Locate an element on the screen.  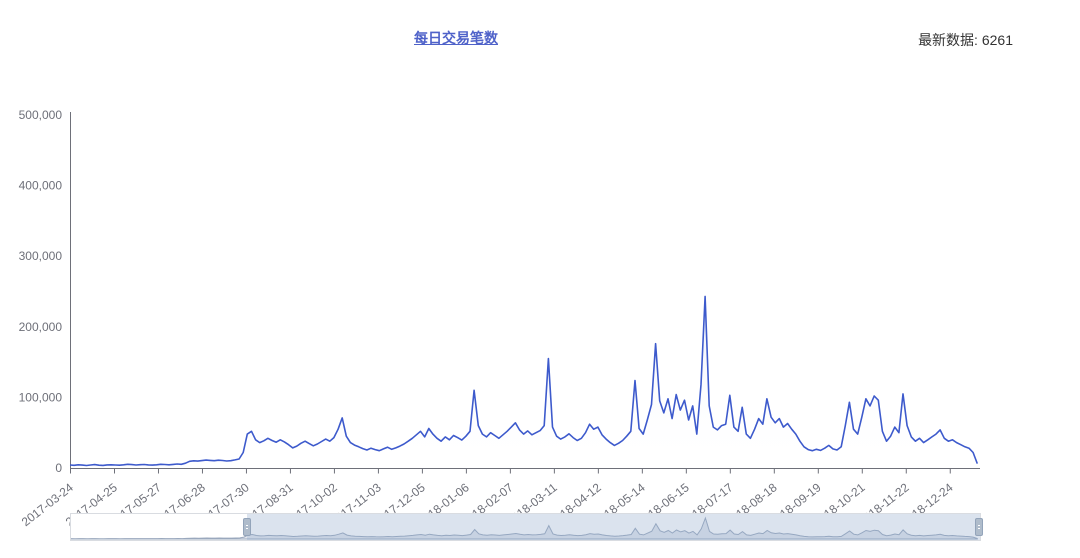
datazoom-track is located at coordinates (526, 527).